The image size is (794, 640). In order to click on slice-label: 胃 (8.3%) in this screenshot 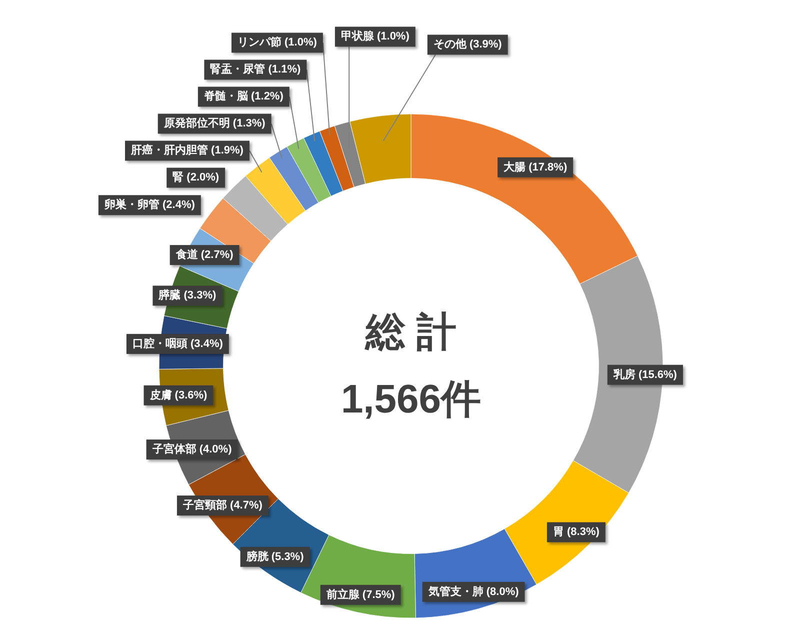, I will do `click(576, 532)`.